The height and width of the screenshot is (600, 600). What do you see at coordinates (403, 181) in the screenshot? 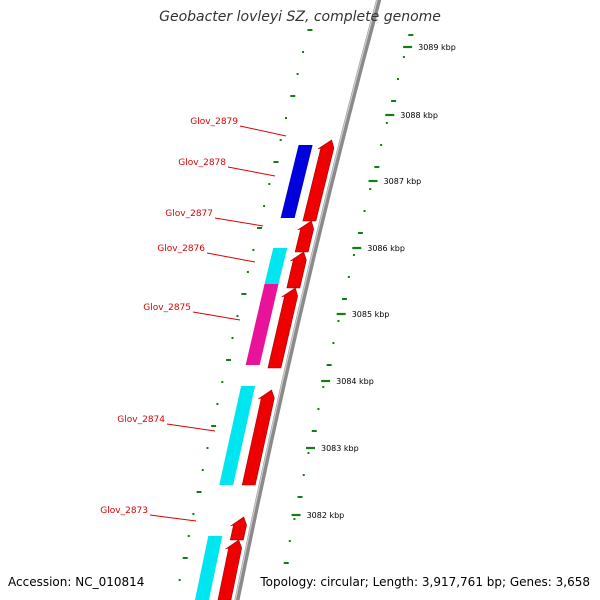
I see `kbp-tick-label: 3087 kbp` at bounding box center [403, 181].